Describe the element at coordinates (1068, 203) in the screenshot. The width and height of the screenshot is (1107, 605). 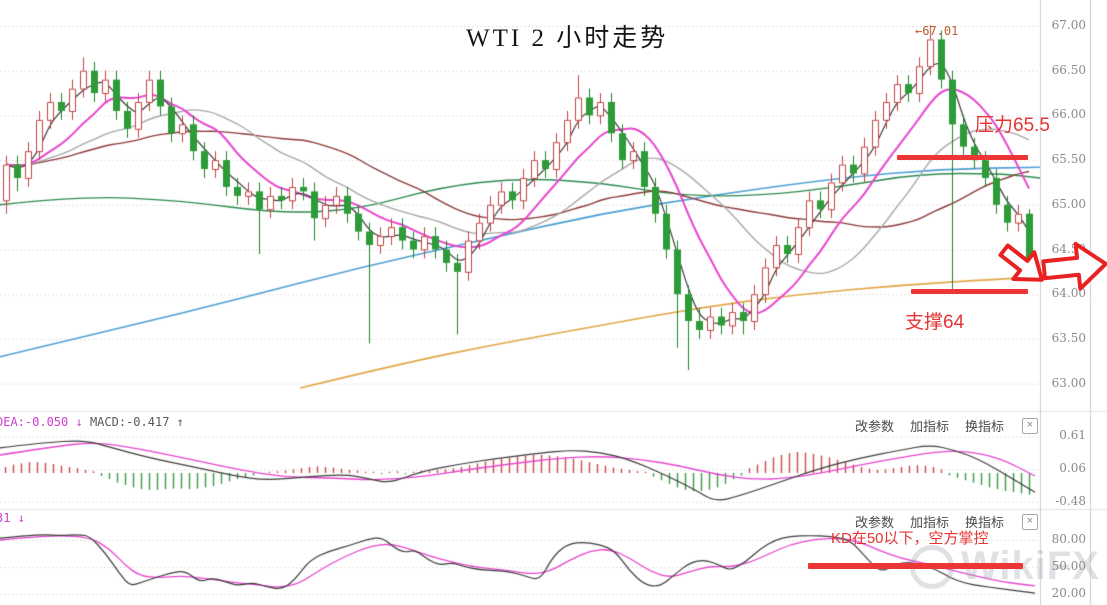
I see `price-axis-label: 65.00` at that location.